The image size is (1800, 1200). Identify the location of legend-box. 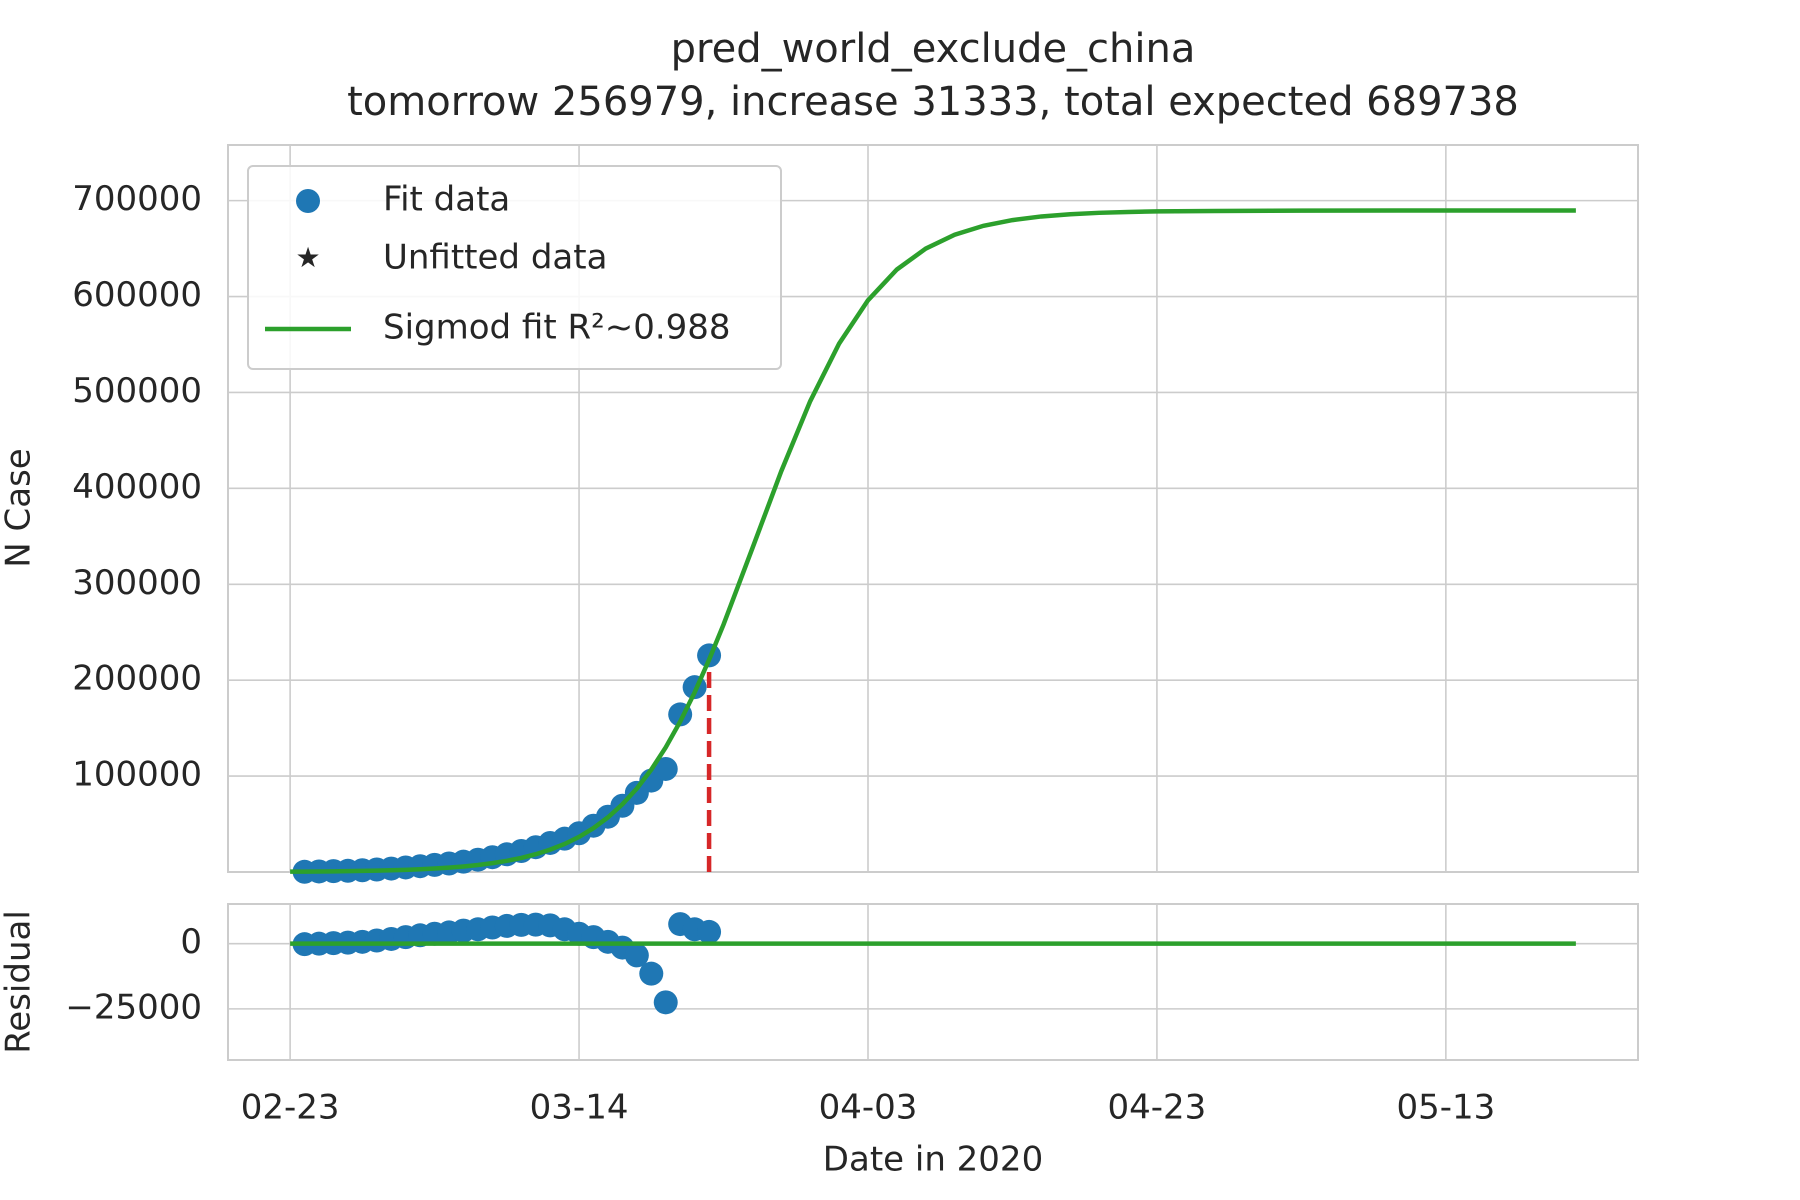
(514, 267).